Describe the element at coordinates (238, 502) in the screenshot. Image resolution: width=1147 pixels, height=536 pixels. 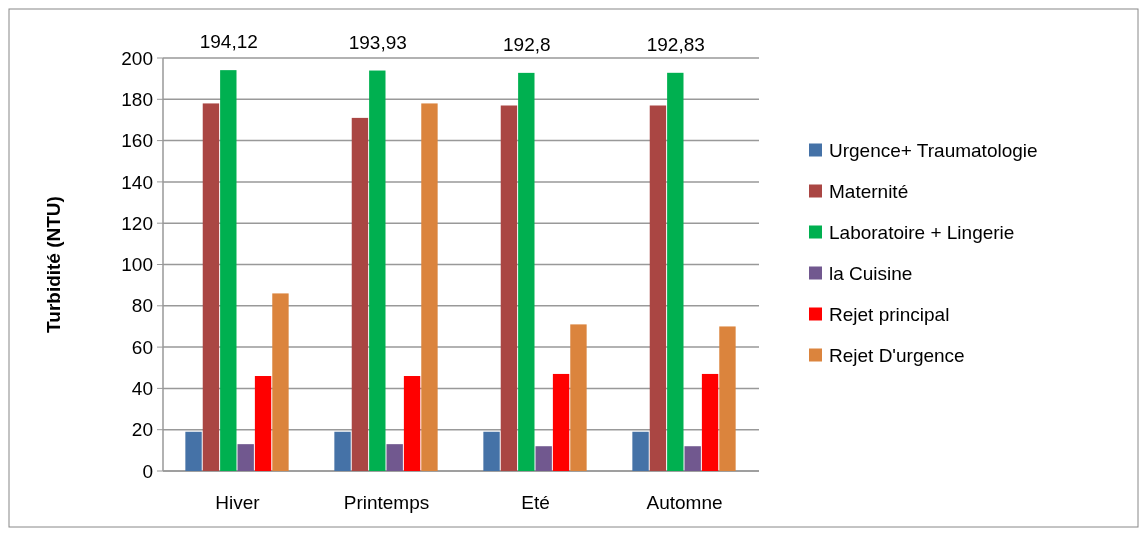
I see `x-tick-label: Hiver` at that location.